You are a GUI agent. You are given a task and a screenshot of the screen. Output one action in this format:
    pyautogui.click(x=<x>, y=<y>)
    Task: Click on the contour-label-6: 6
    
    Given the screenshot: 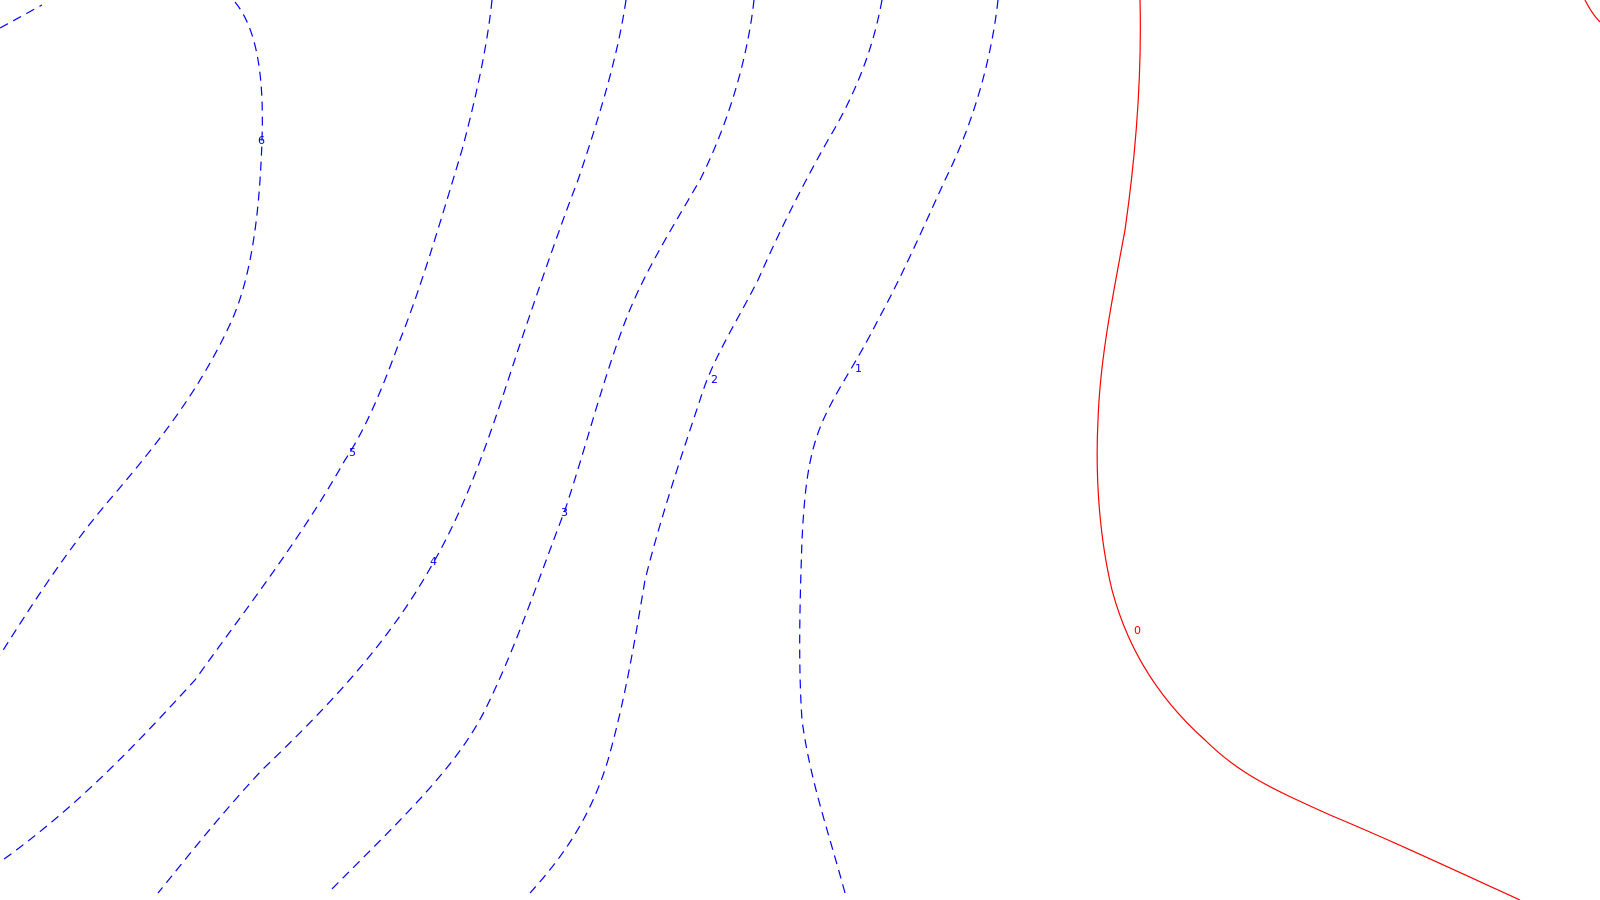 What is the action you would take?
    pyautogui.click(x=261, y=140)
    